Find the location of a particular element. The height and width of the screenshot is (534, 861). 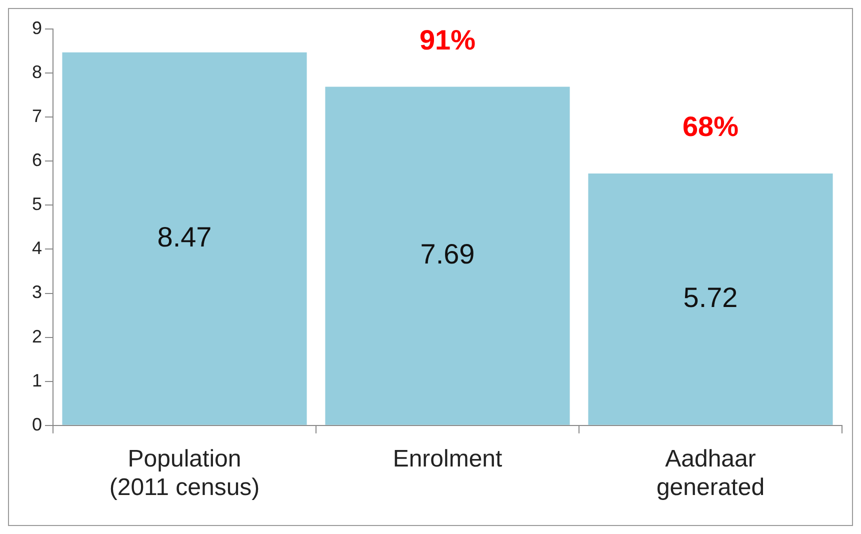

y-tick-label: 4 is located at coordinates (37, 248).